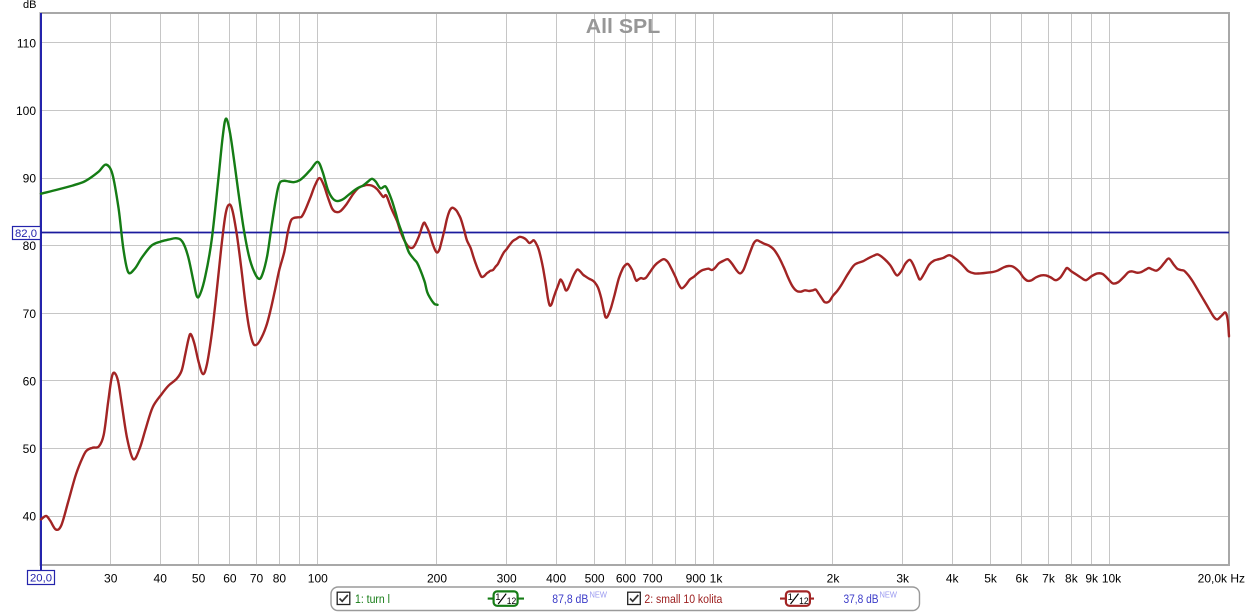  What do you see at coordinates (717, 579) in the screenshot?
I see `svg-text: 1k` at bounding box center [717, 579].